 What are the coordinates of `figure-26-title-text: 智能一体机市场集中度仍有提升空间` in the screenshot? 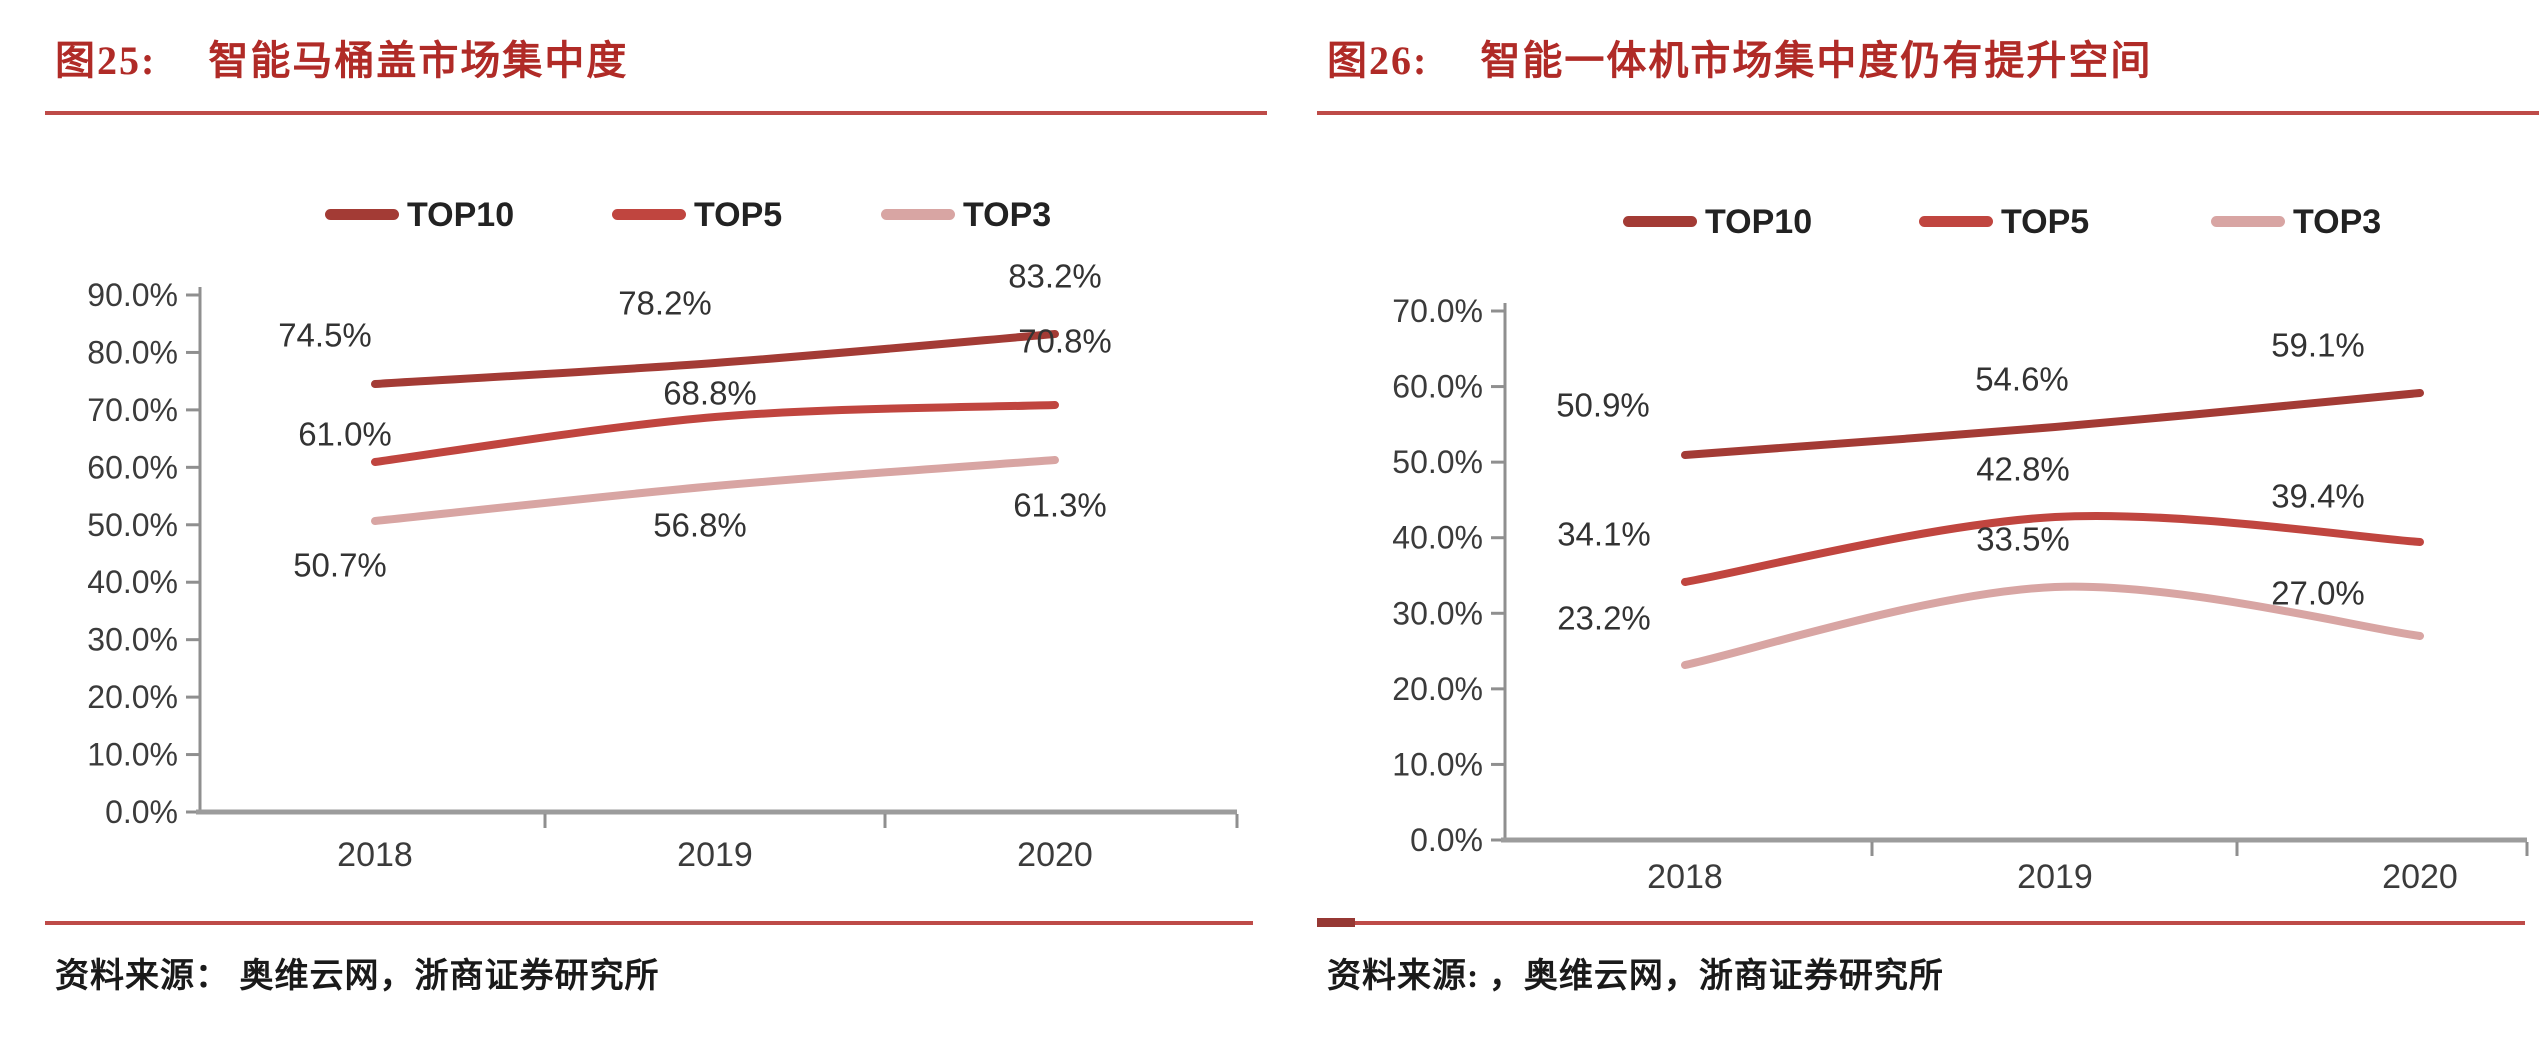 It's located at (1816, 60).